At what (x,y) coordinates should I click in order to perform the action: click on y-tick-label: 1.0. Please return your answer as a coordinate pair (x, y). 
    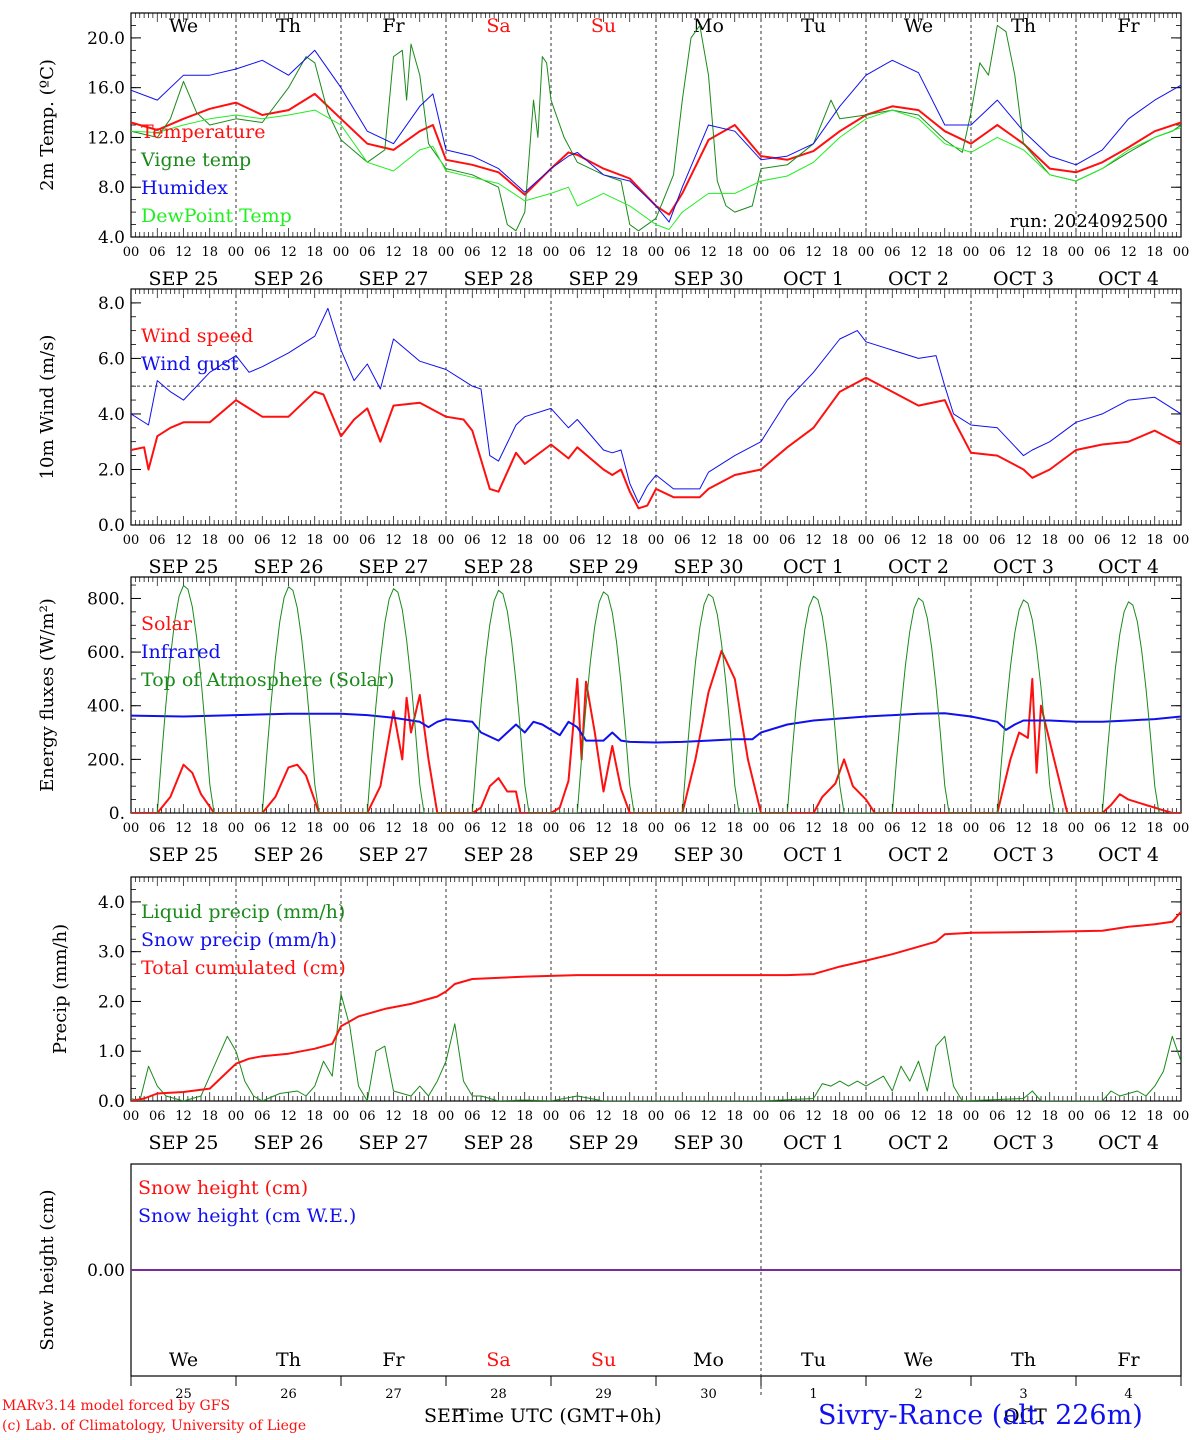
    Looking at the image, I should click on (111, 1052).